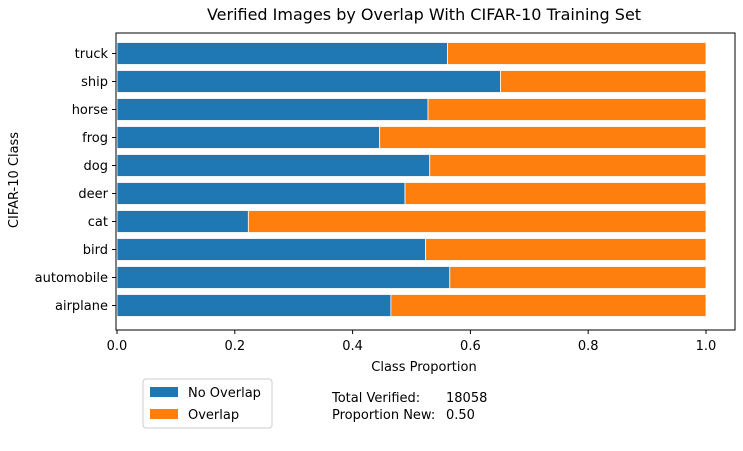 The width and height of the screenshot is (743, 451). I want to click on bar-frog-overlap, so click(543, 137).